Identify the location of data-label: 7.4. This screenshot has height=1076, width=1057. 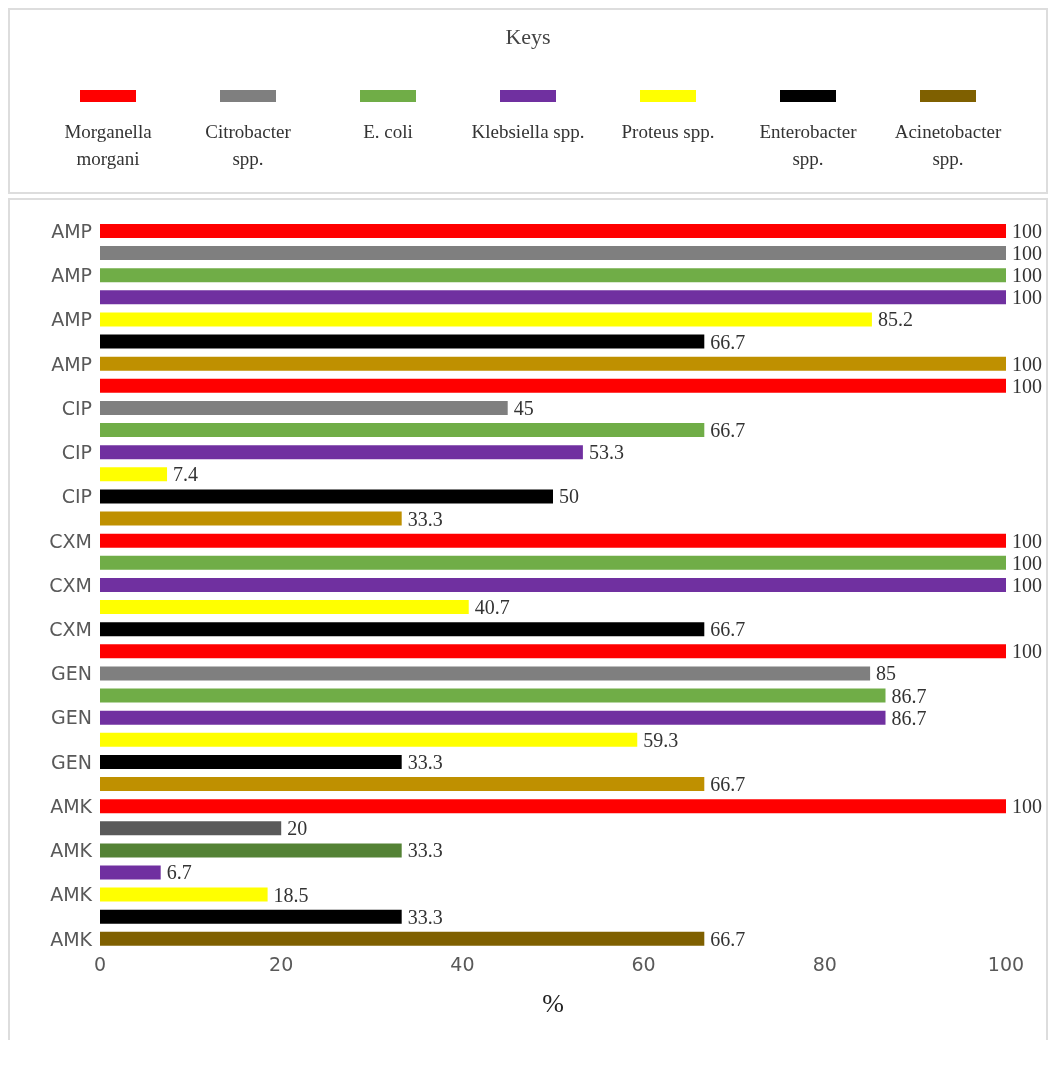
(186, 474).